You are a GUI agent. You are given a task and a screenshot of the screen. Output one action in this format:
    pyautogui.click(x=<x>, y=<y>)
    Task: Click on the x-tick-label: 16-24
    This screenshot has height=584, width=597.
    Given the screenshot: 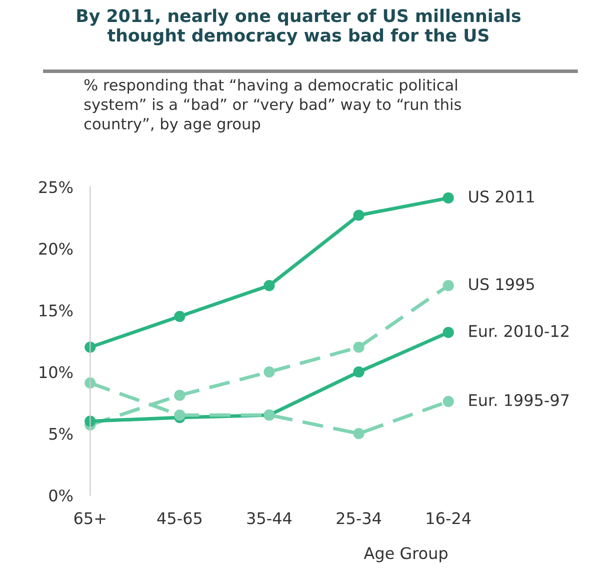 What is the action you would take?
    pyautogui.click(x=448, y=518)
    